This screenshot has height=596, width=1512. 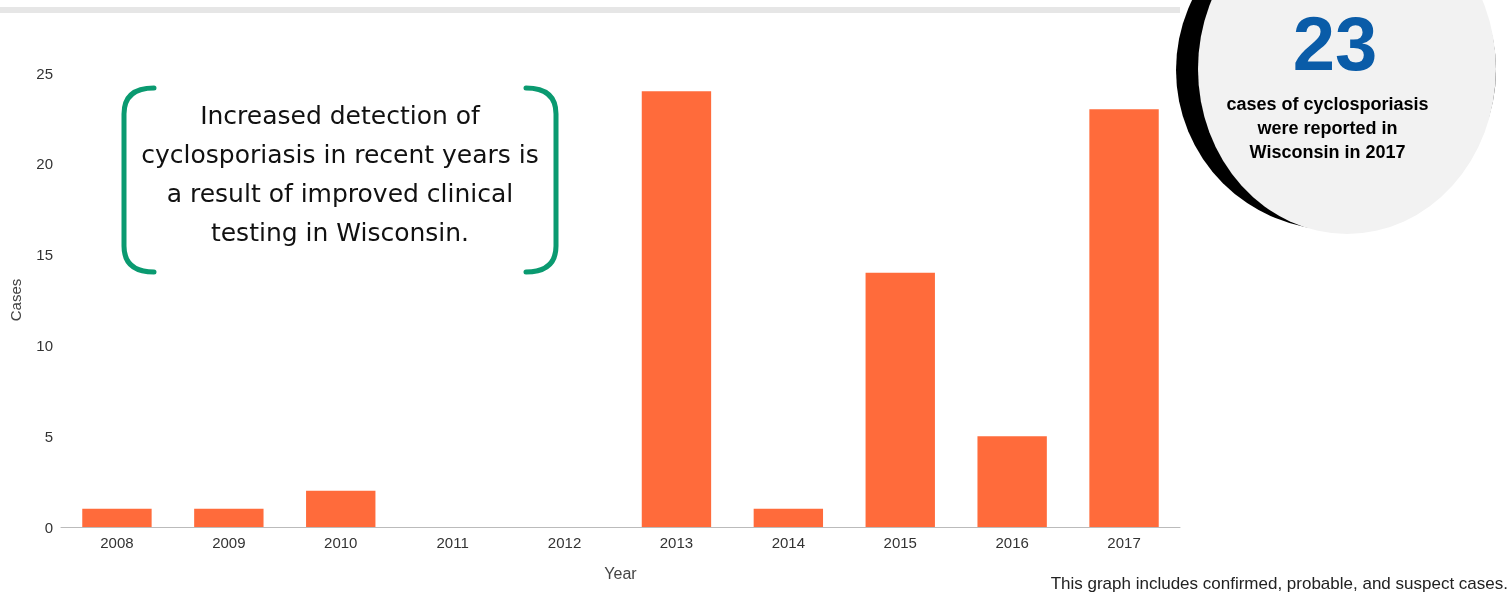 I want to click on y-axis-title: Cases, so click(x=15, y=300).